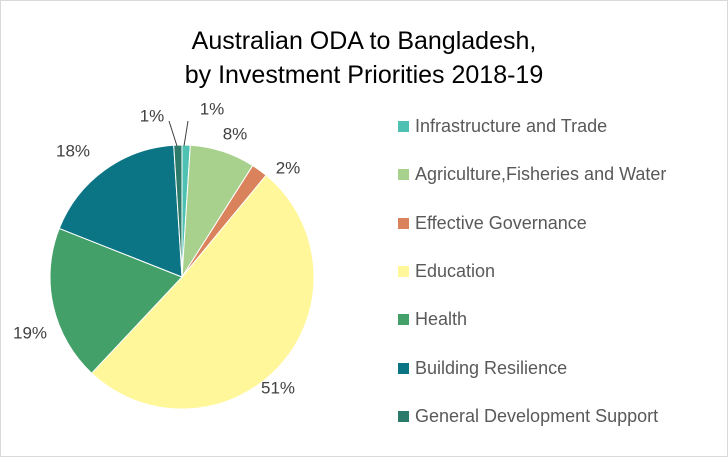  What do you see at coordinates (152, 115) in the screenshot?
I see `data-label-general-development-support: 1%` at bounding box center [152, 115].